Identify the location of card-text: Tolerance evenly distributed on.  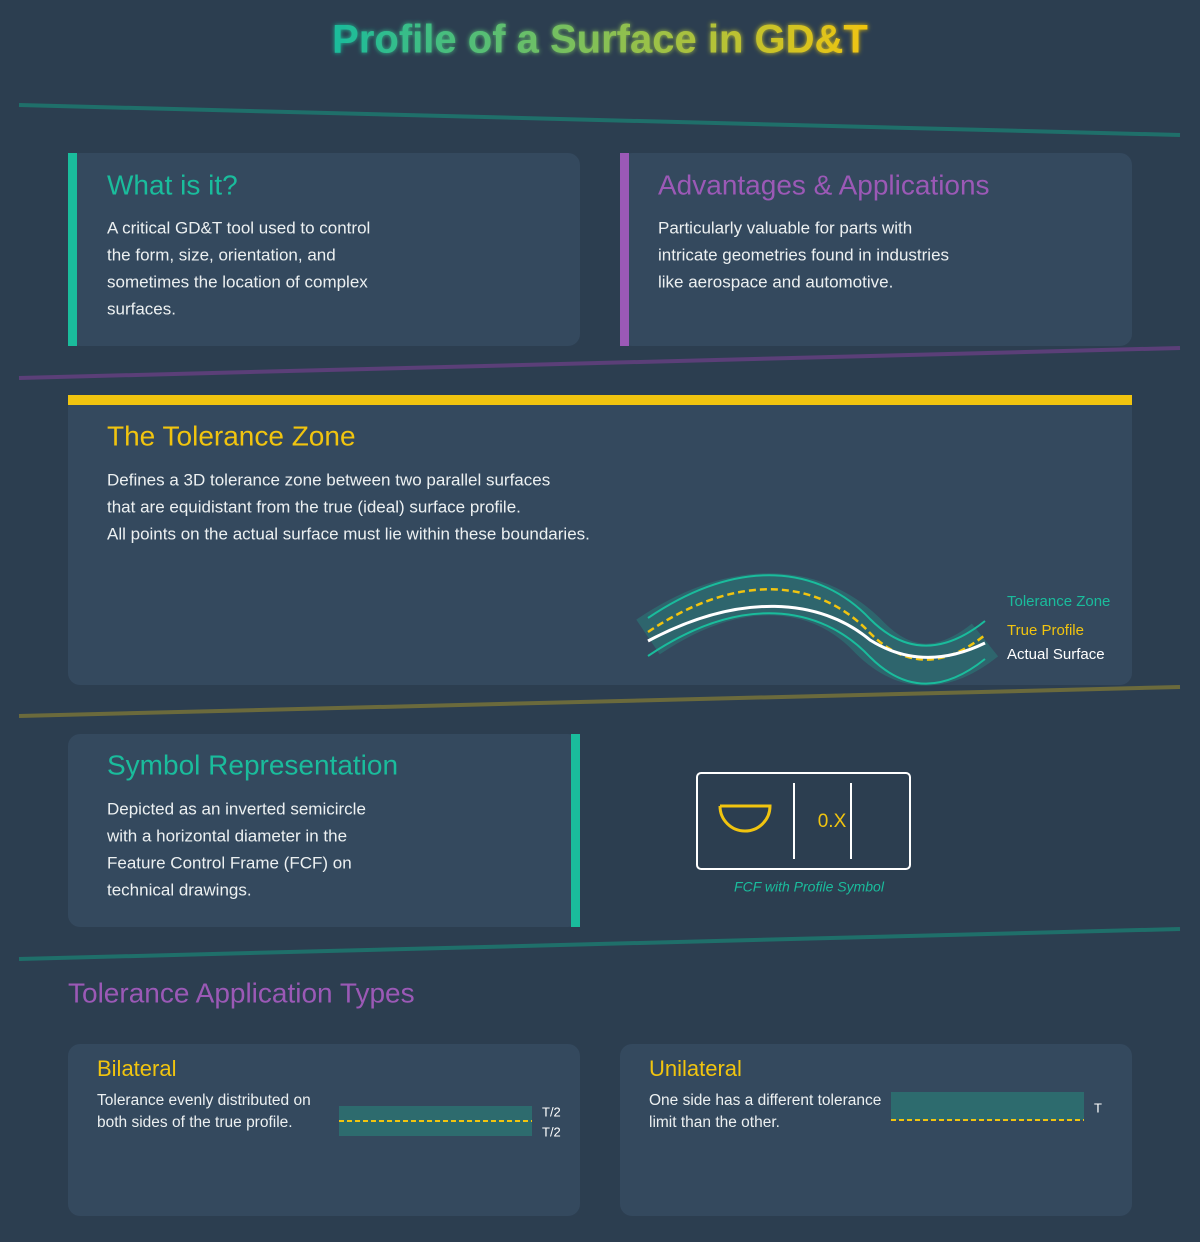
(204, 1100).